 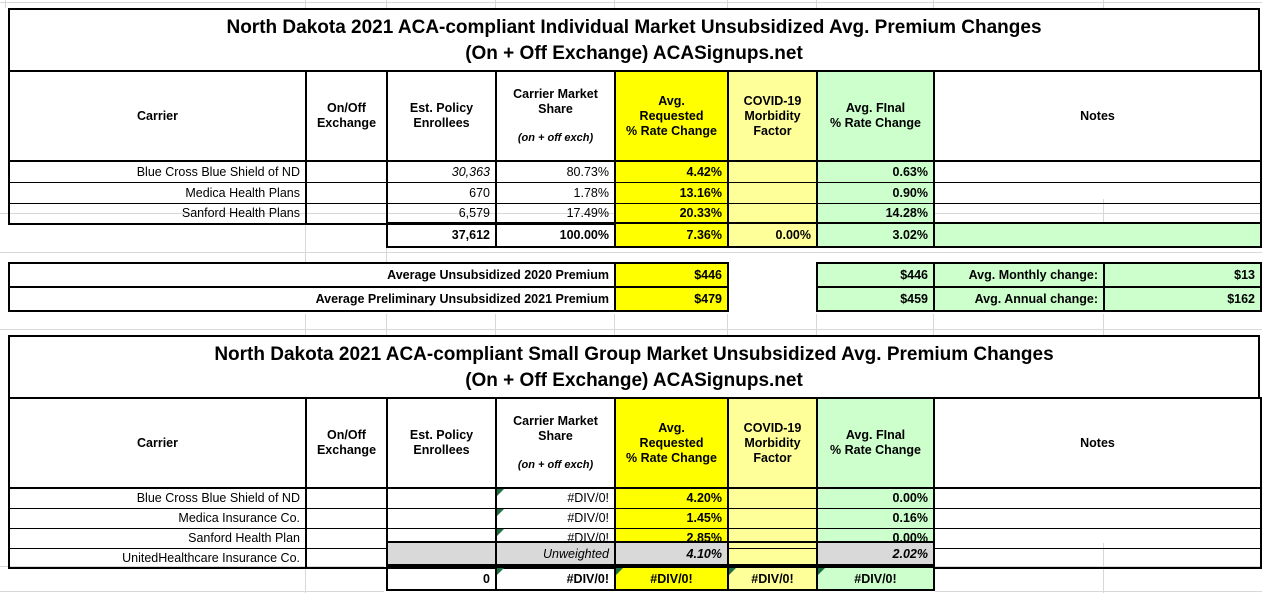 What do you see at coordinates (772, 235) in the screenshot?
I see `total-covid-cell: 0.00%` at bounding box center [772, 235].